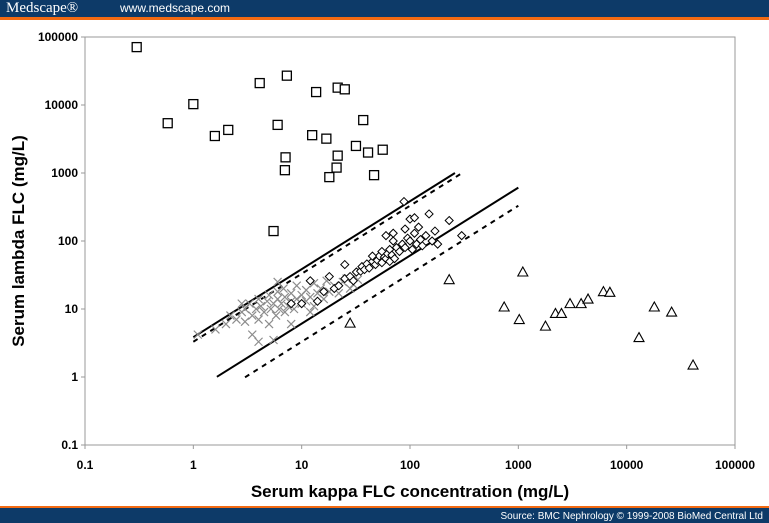 This screenshot has width=769, height=523. I want to click on x-tick-label: 100000, so click(735, 465).